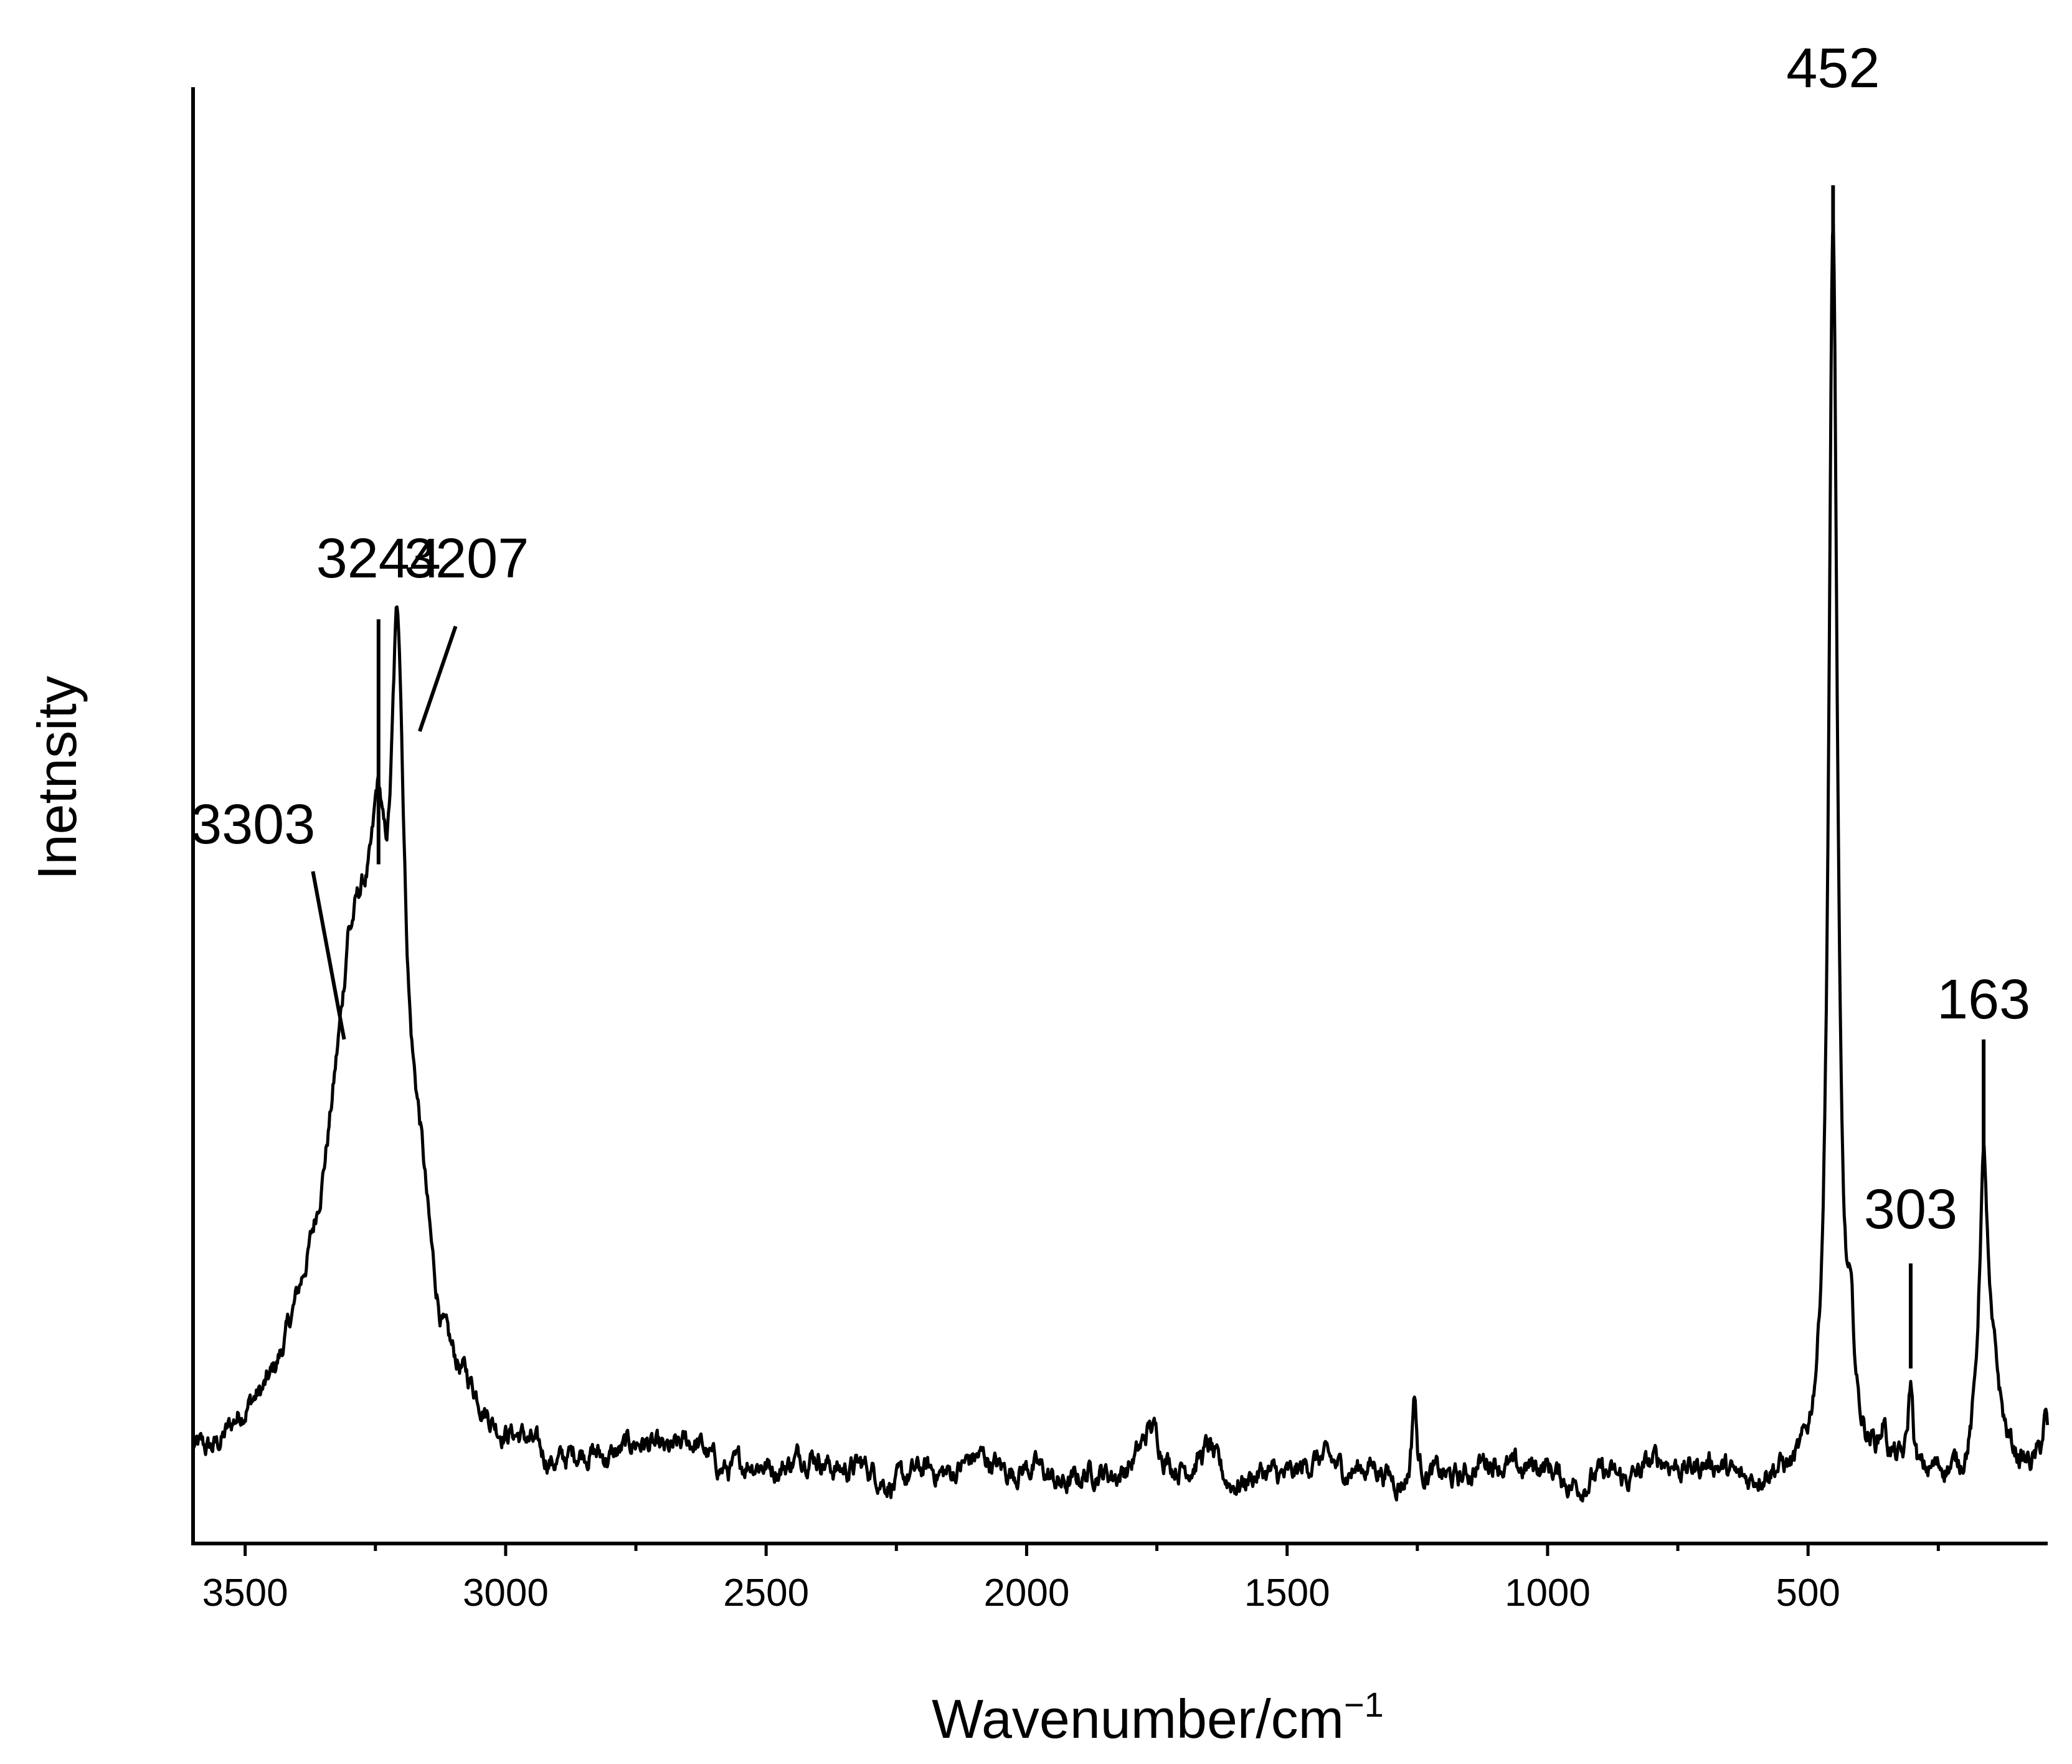 This screenshot has width=2072, height=1764. What do you see at coordinates (766, 1593) in the screenshot?
I see `x-tick-label: 2500` at bounding box center [766, 1593].